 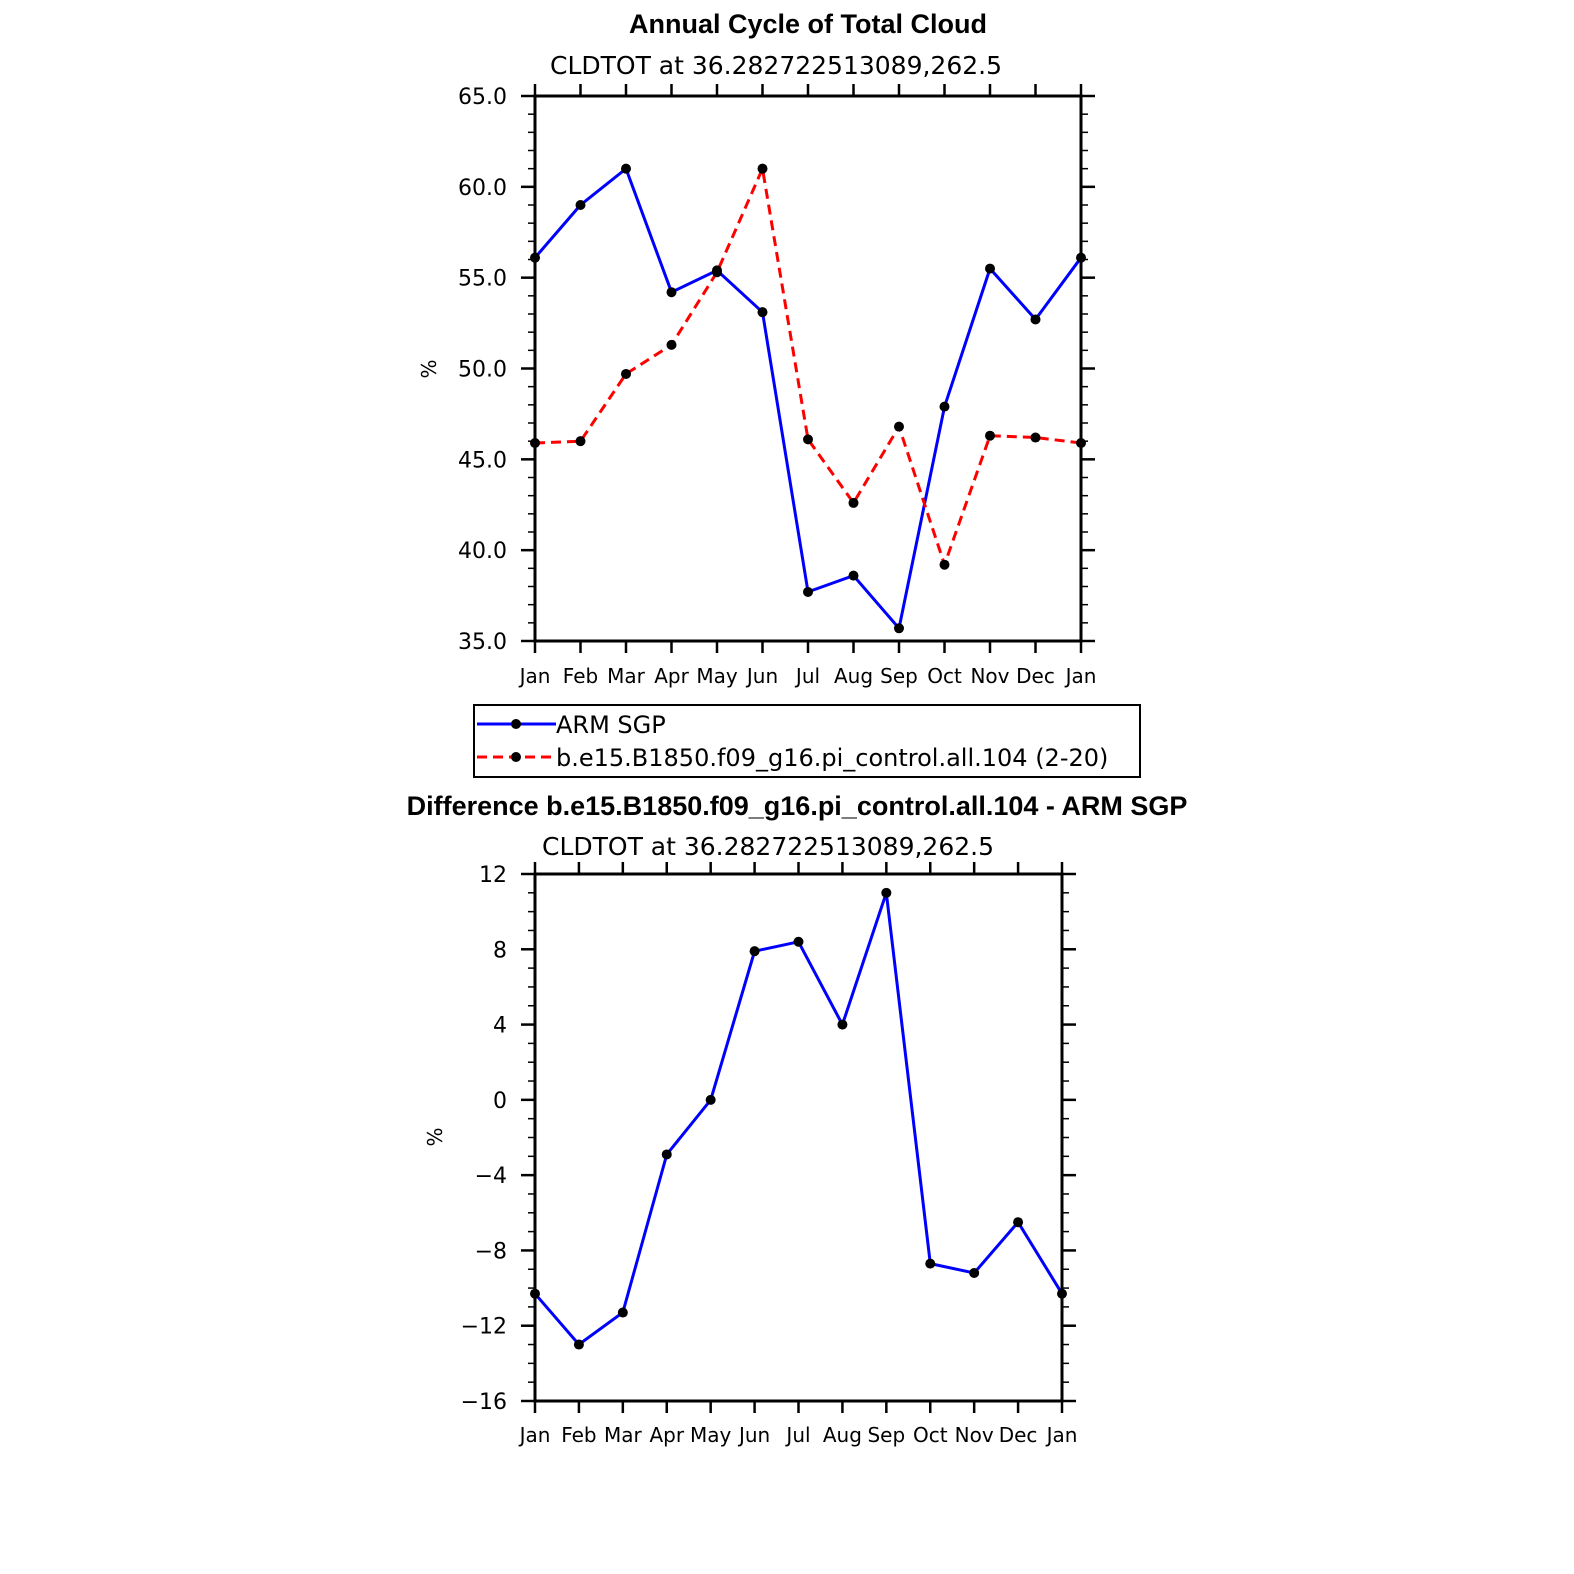 What do you see at coordinates (484, 1327) in the screenshot?
I see `y-tick-label: −12` at bounding box center [484, 1327].